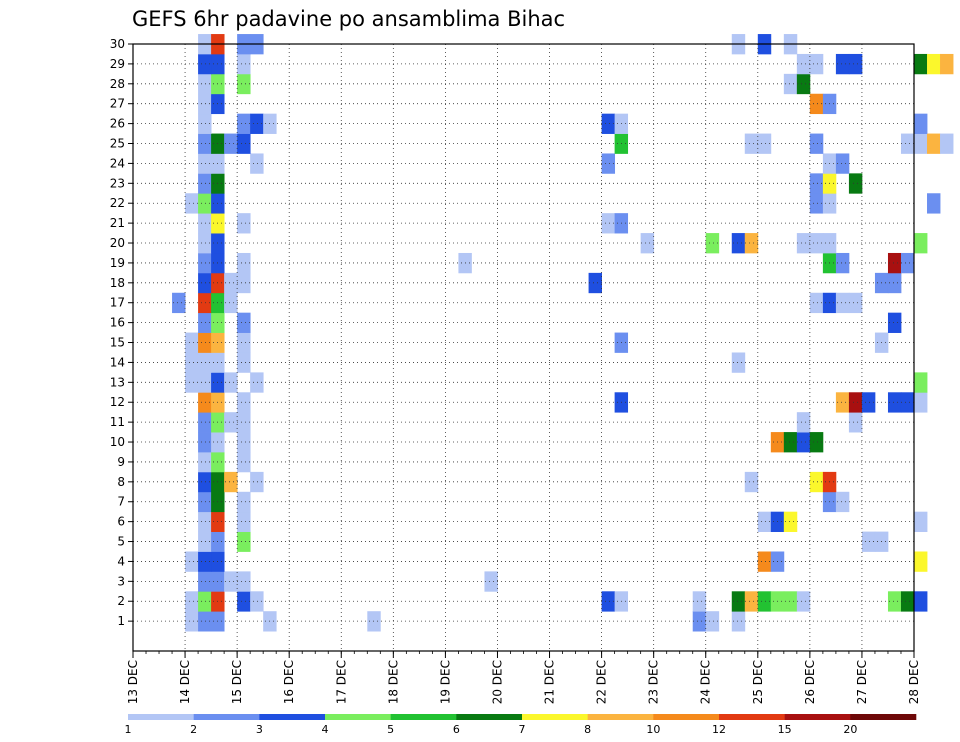  I want to click on y-tick-label: 20, so click(117, 243).